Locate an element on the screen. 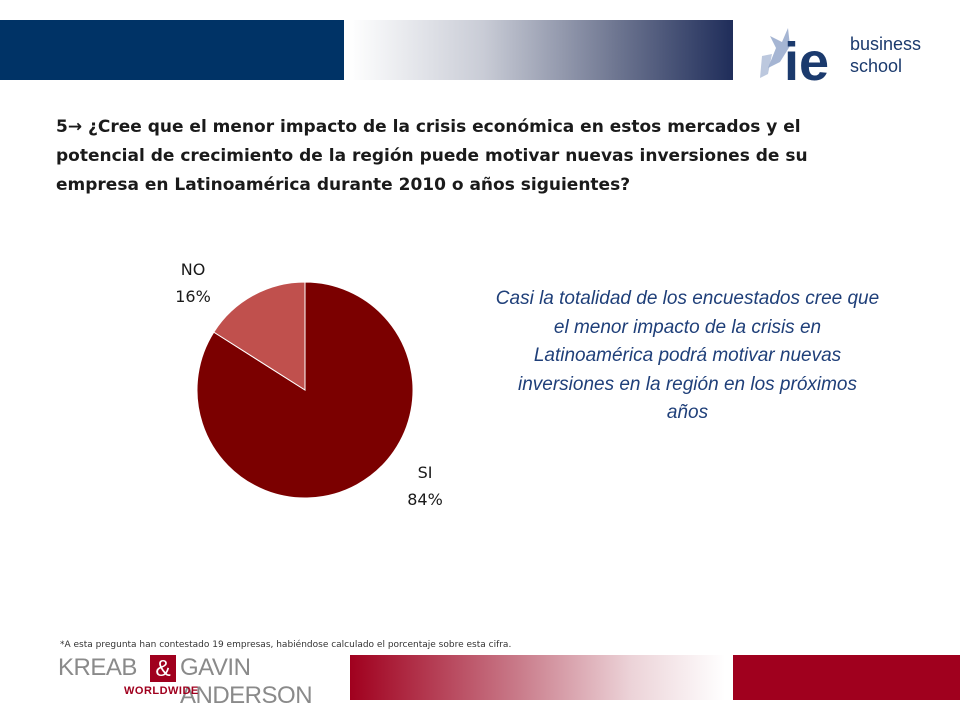 The image size is (960, 720). pie-chart-svg: SI 84% NO 16% is located at coordinates (309, 384).